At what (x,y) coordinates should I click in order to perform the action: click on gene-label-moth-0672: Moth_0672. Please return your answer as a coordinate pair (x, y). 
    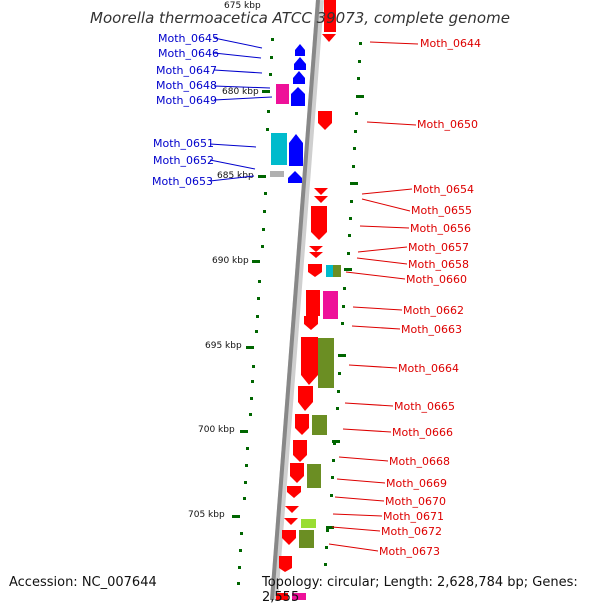
    Looking at the image, I should click on (411, 531).